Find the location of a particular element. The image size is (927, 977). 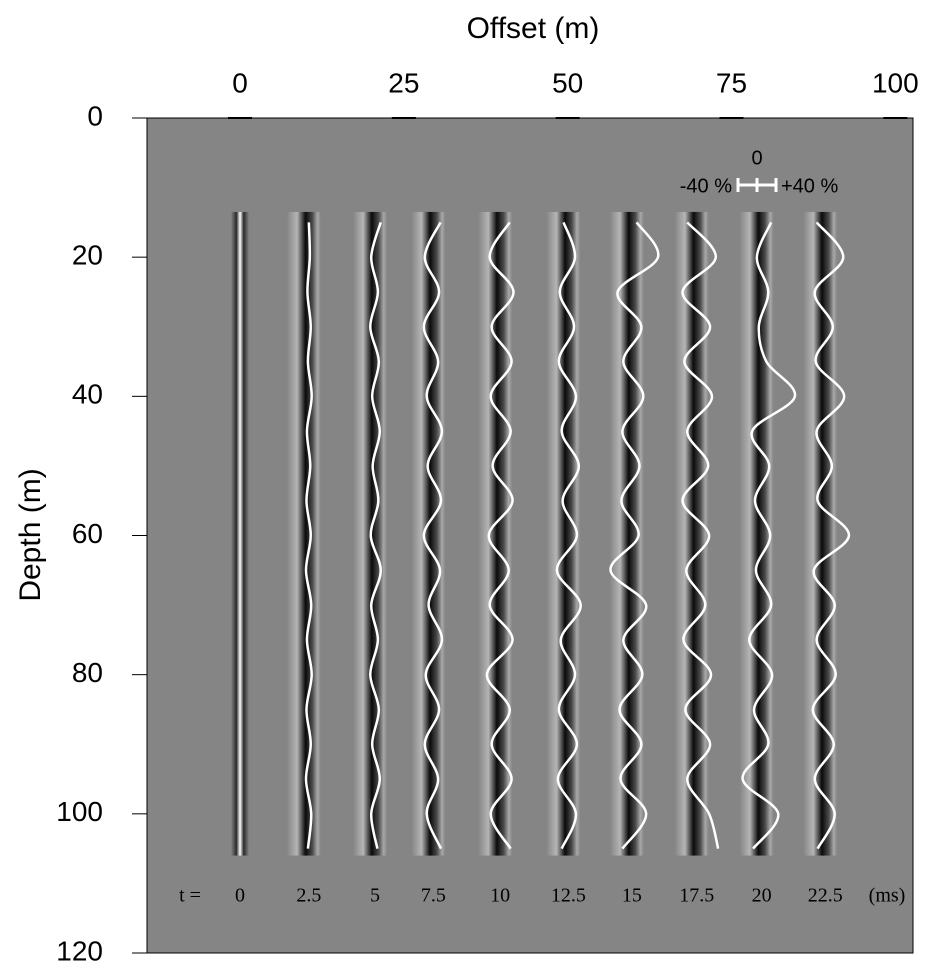

time-label: 15 is located at coordinates (632, 896).